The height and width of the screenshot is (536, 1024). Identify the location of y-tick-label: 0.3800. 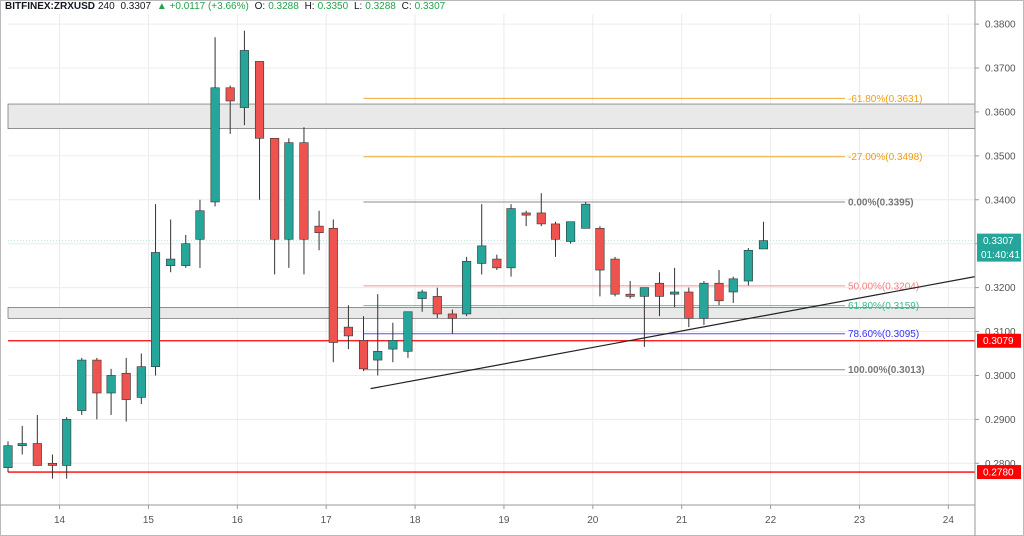
(1000, 25).